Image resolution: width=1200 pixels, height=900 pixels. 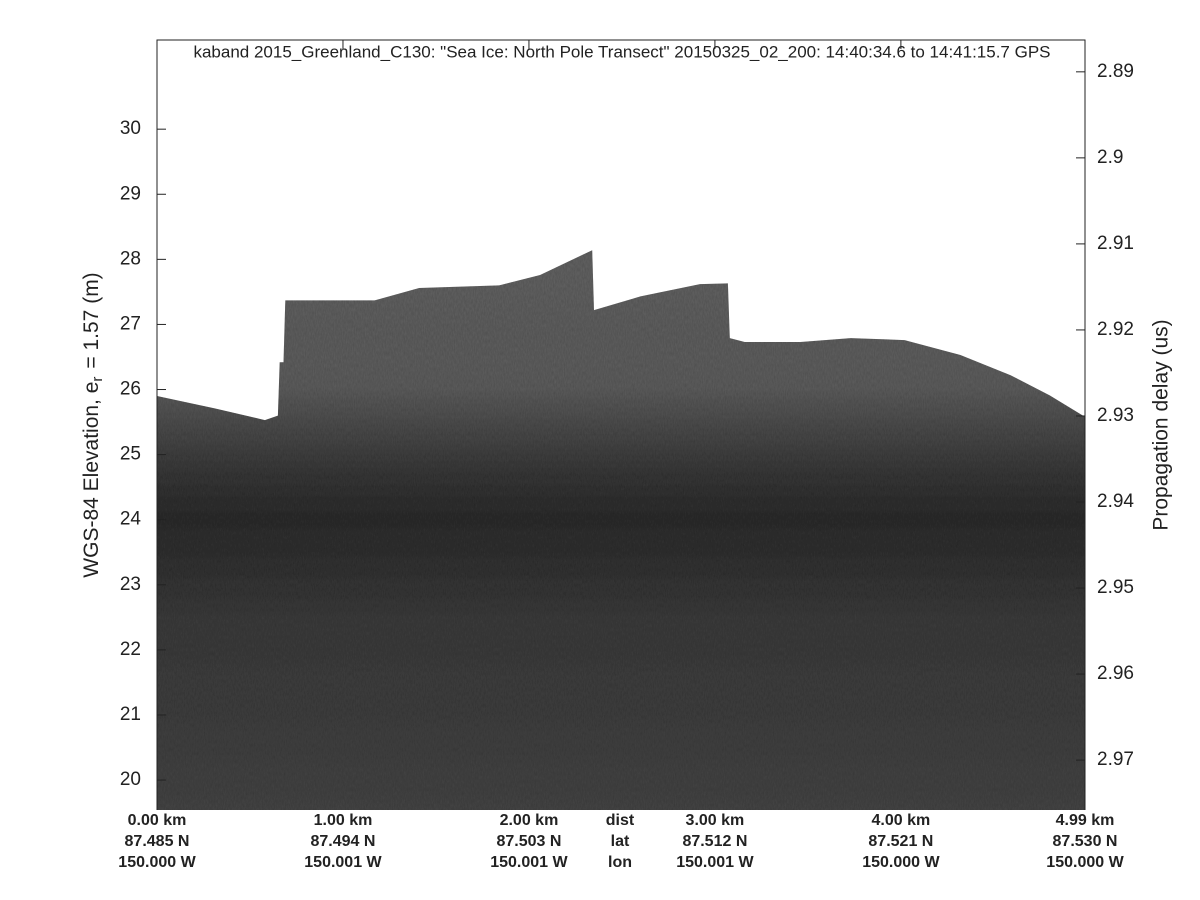 I want to click on y-tick-label: 21, so click(x=130, y=714).